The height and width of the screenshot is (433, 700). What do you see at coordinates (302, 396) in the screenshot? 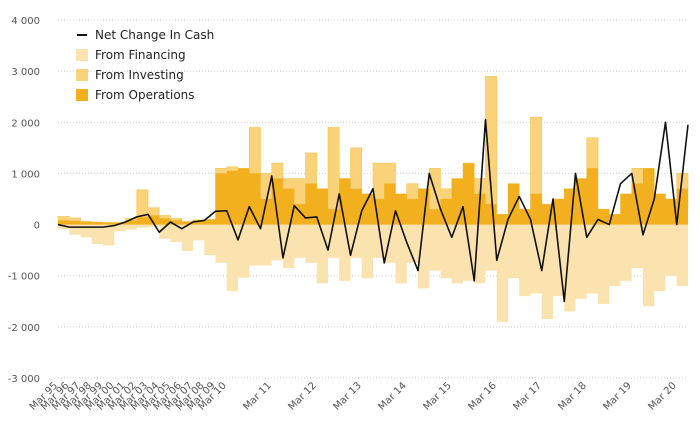
I see `x-tick-label: Mar 12` at bounding box center [302, 396].